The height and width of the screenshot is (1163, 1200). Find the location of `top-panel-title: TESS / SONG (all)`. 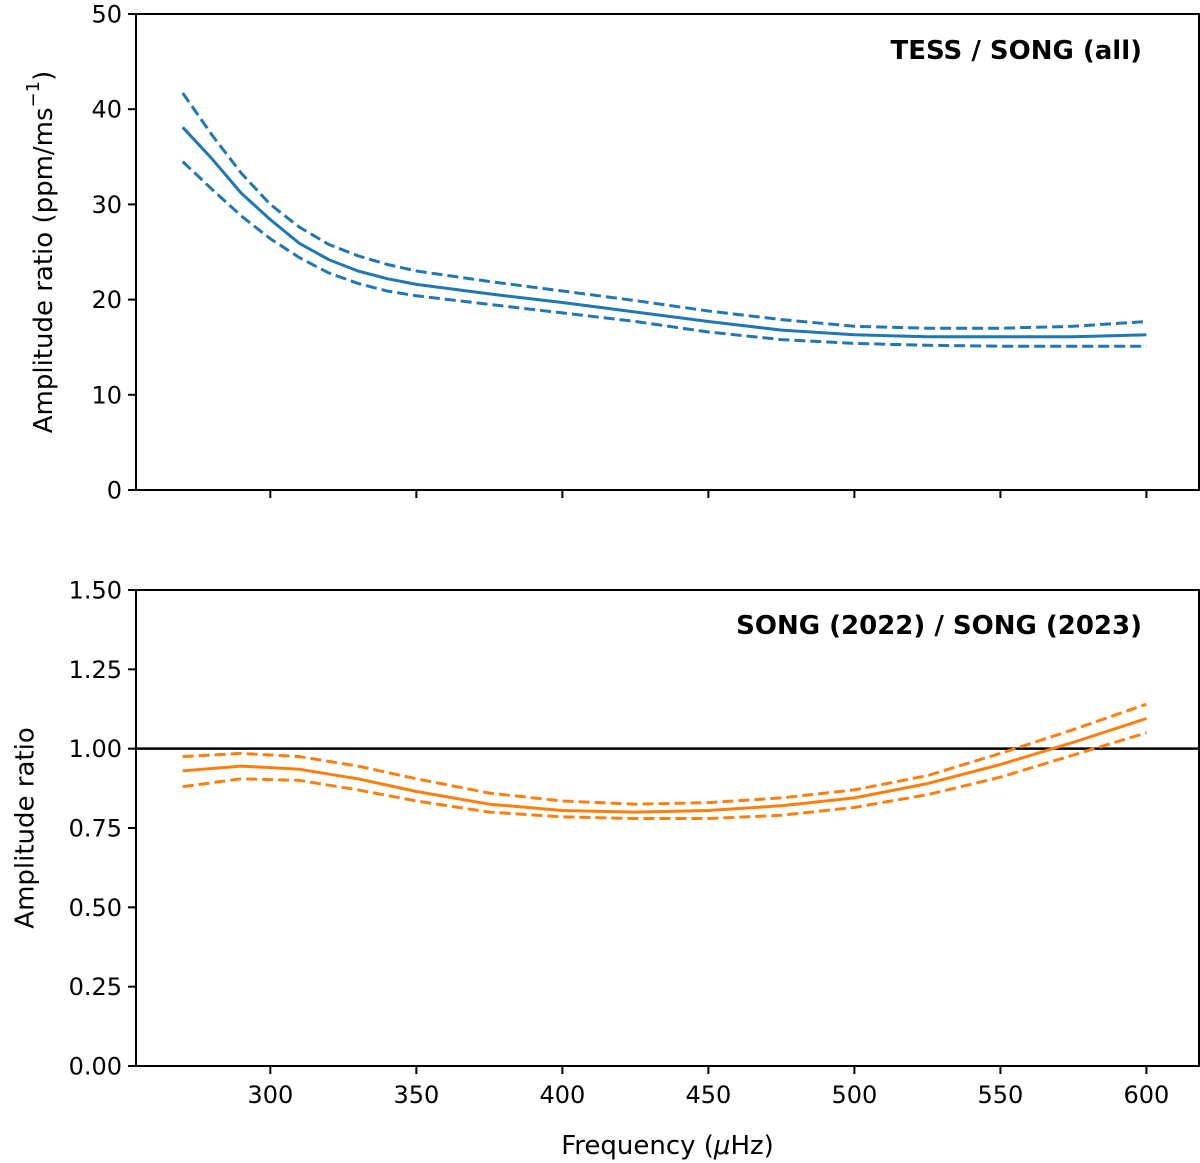

top-panel-title: TESS / SONG (all) is located at coordinates (1017, 51).